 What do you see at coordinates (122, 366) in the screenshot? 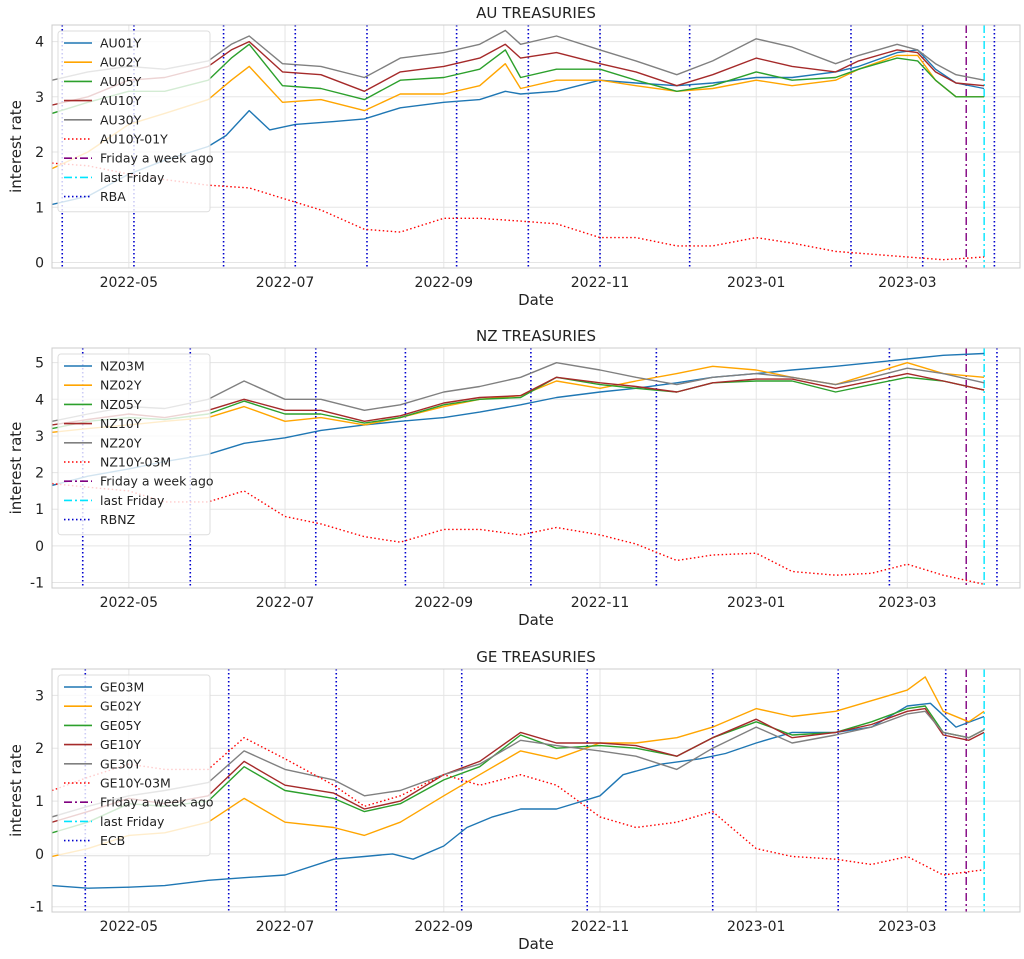
I see `legend-label: NZ03M` at bounding box center [122, 366].